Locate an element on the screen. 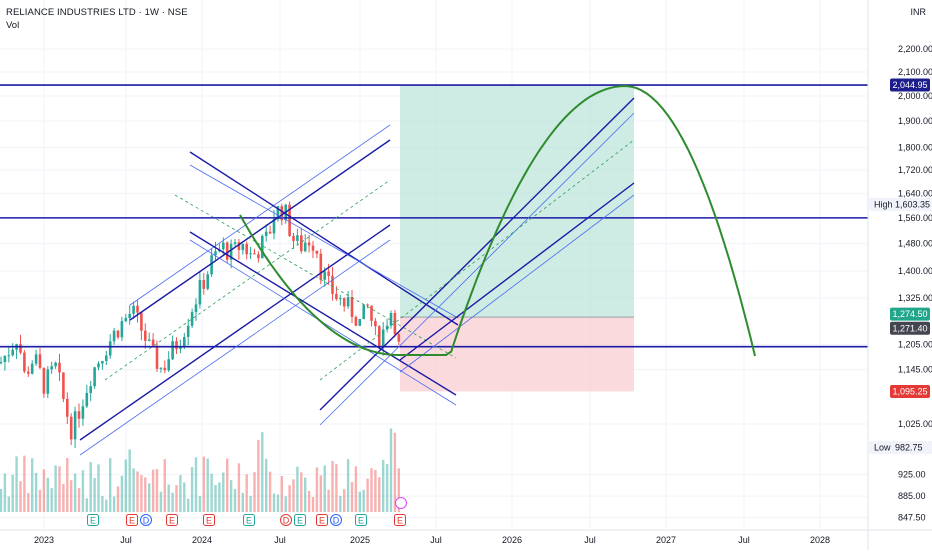  channel1-upper-outer is located at coordinates (260, 215).